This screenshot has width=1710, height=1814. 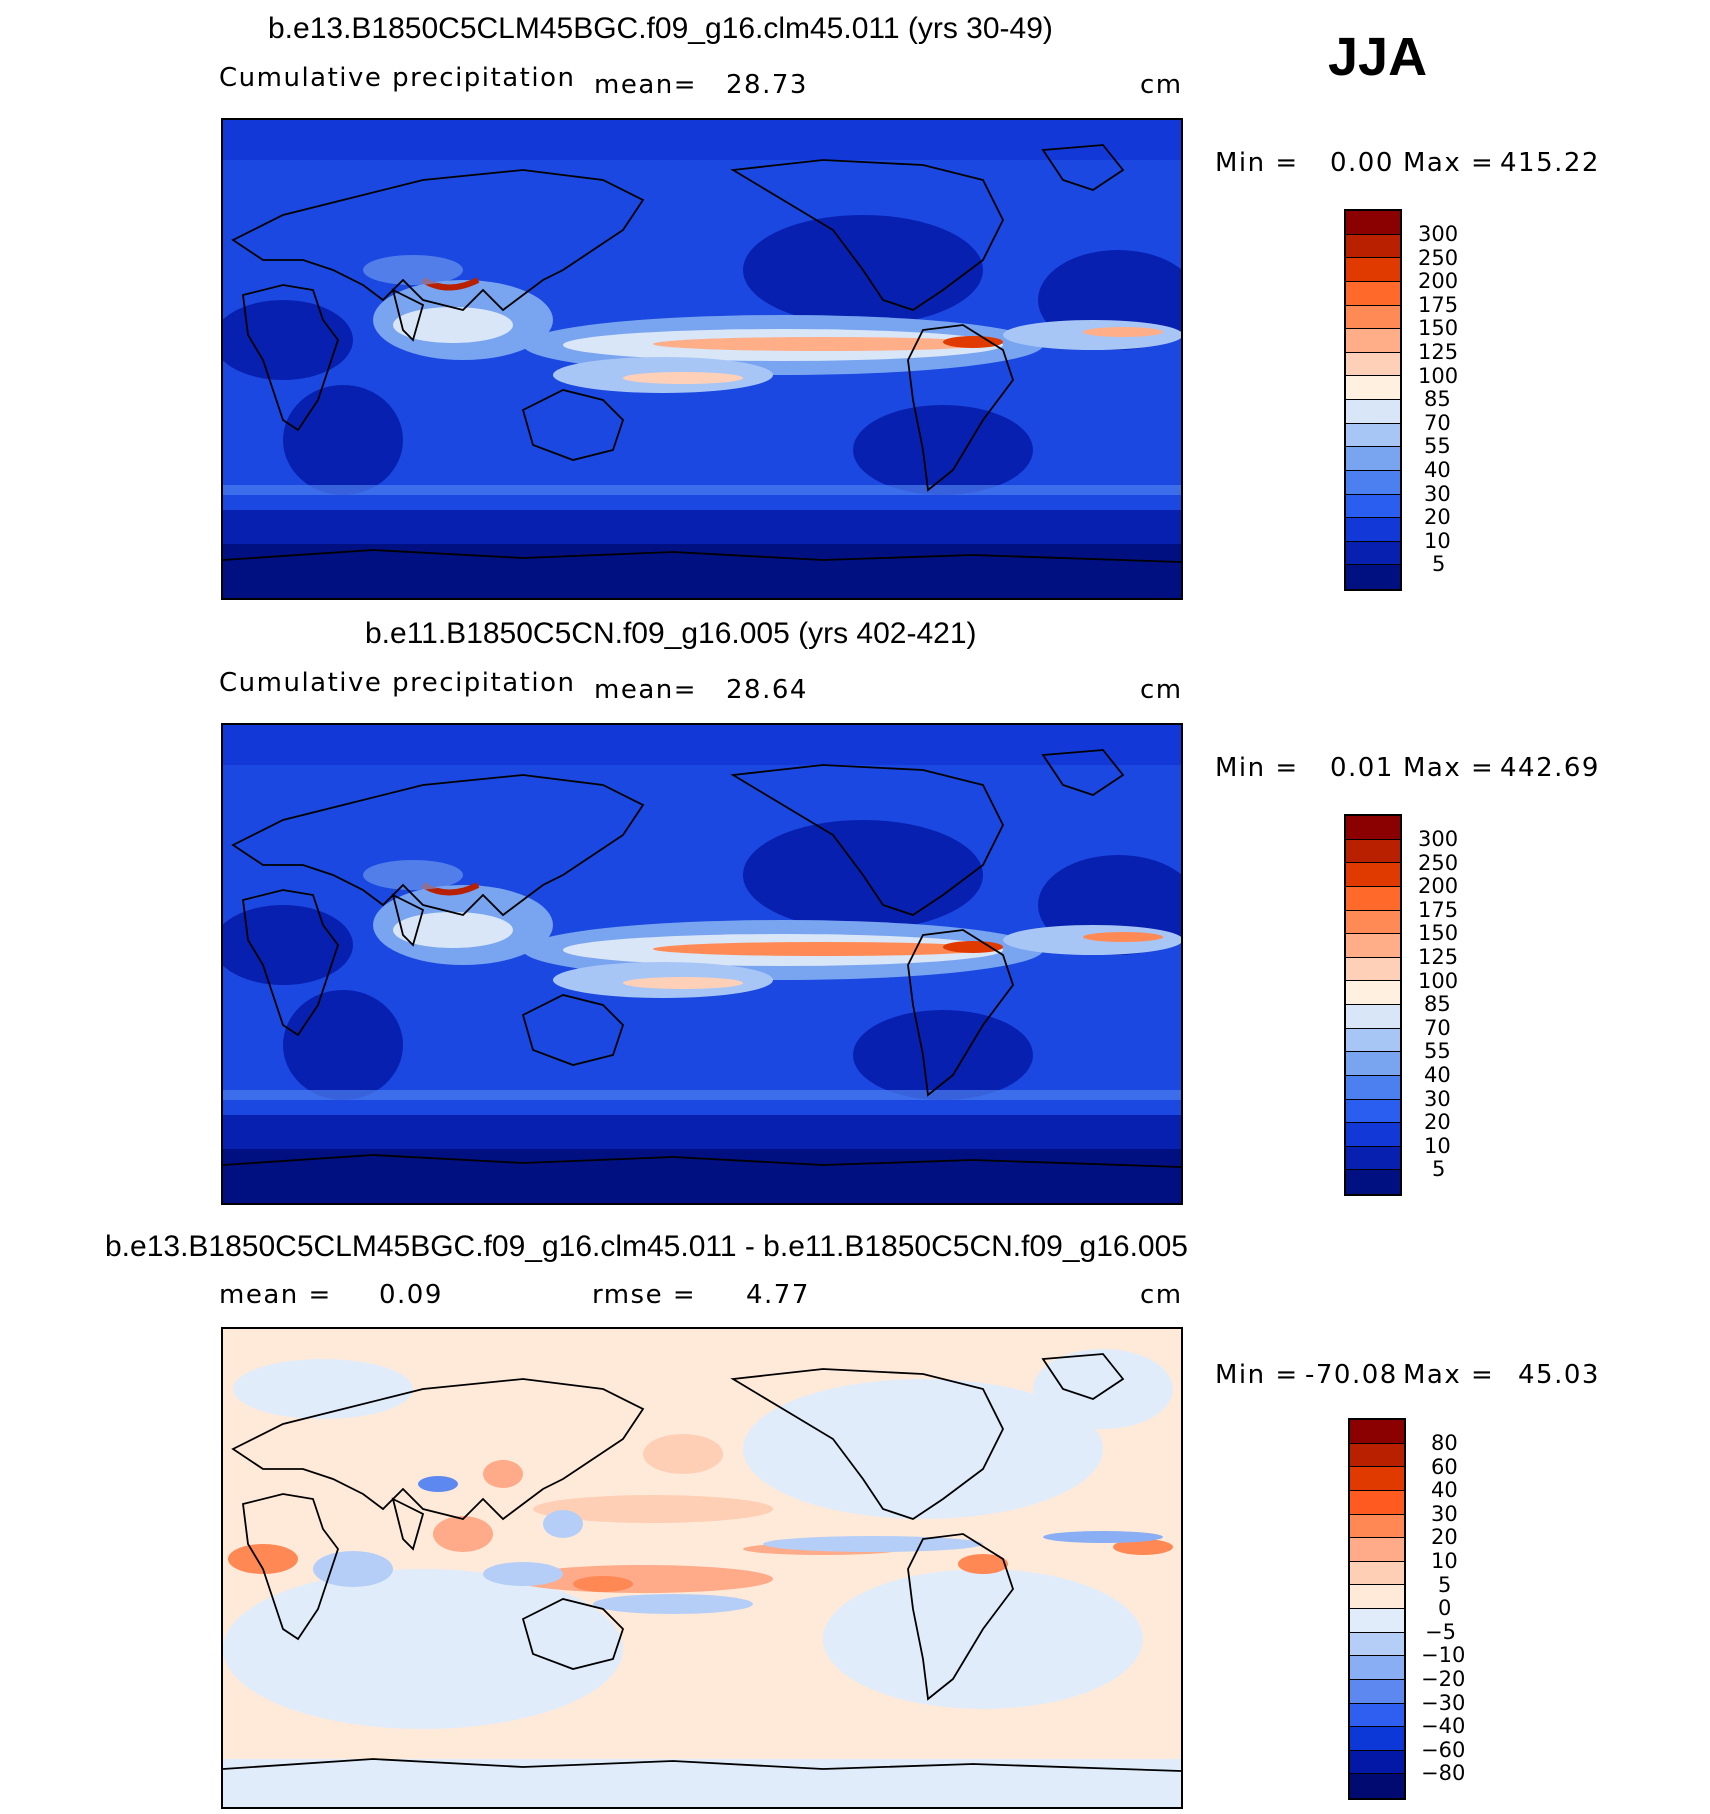 I want to click on panel1-variable-label: Cumulative precipitation, so click(x=397, y=78).